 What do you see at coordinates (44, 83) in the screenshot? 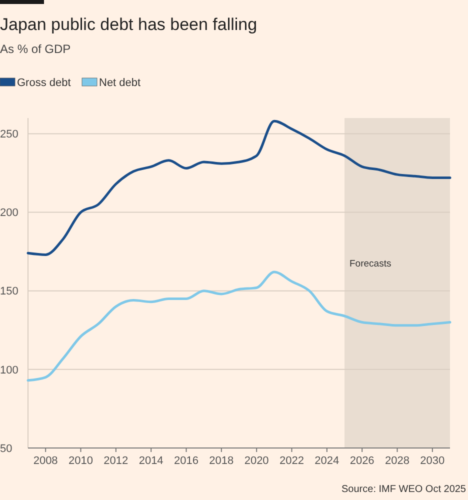
I see `legend-label: Gross debt` at bounding box center [44, 83].